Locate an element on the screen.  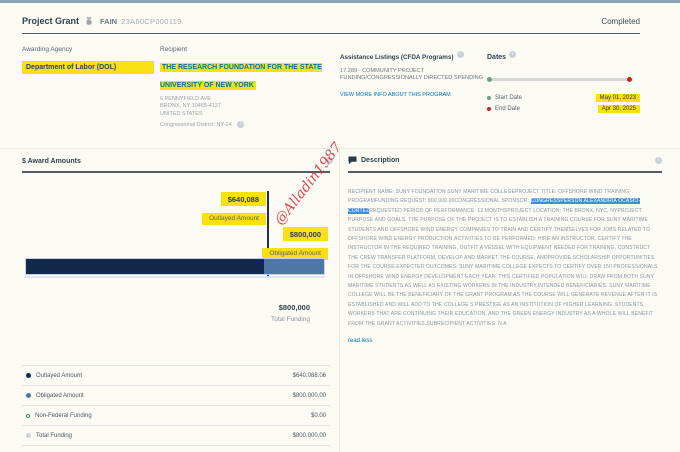
legend-outlayed-value: $640,088.06 is located at coordinates (309, 375).